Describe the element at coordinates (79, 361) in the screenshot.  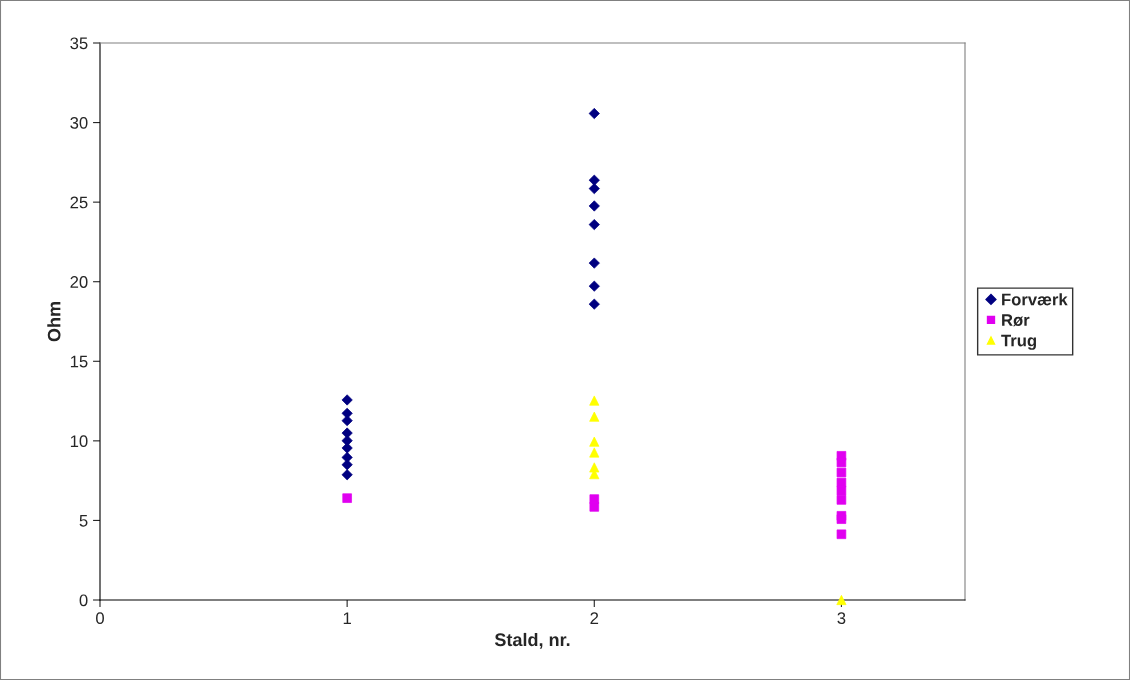
I see `y-tick-label: 15` at that location.